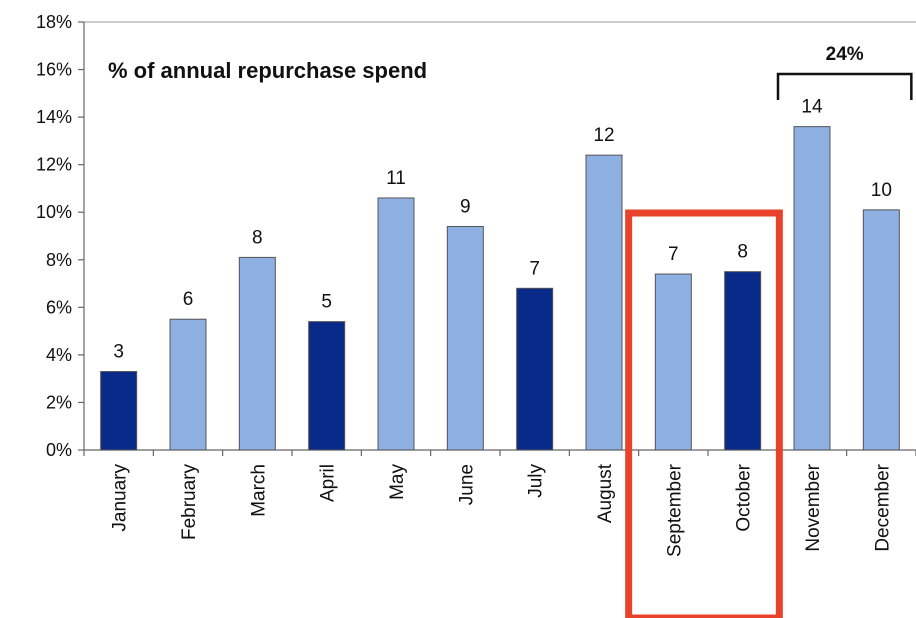 This screenshot has width=916, height=618. What do you see at coordinates (881, 190) in the screenshot?
I see `data-label-december: 10` at bounding box center [881, 190].